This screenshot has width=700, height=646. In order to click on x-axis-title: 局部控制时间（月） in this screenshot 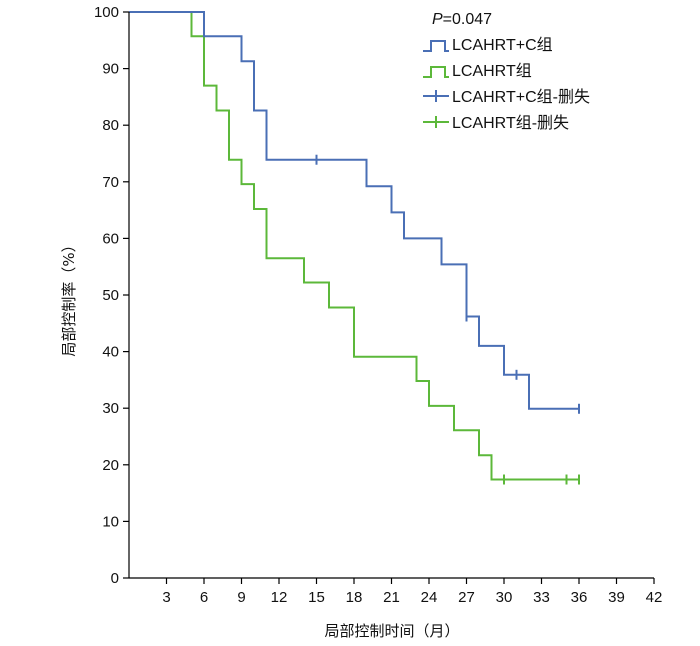, I will do `click(391, 631)`.